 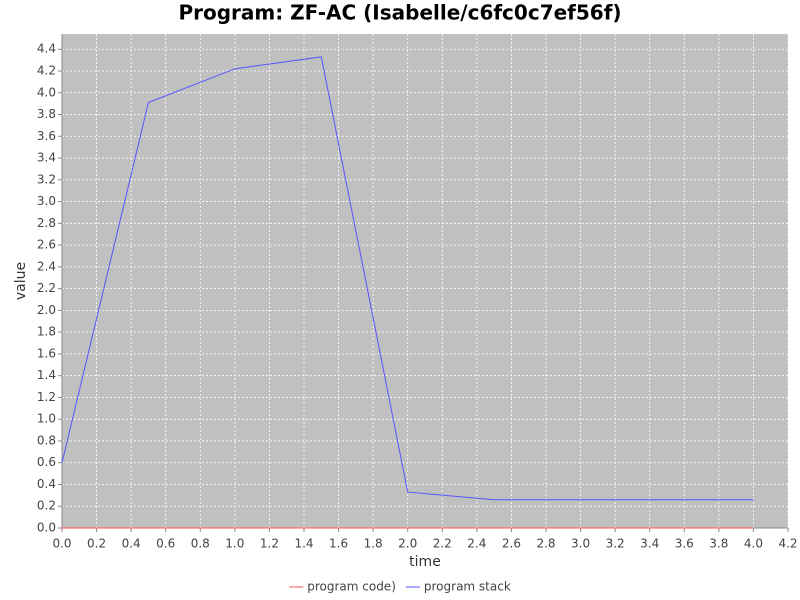 What do you see at coordinates (46, 223) in the screenshot?
I see `y-tick-label: 2.8` at bounding box center [46, 223].